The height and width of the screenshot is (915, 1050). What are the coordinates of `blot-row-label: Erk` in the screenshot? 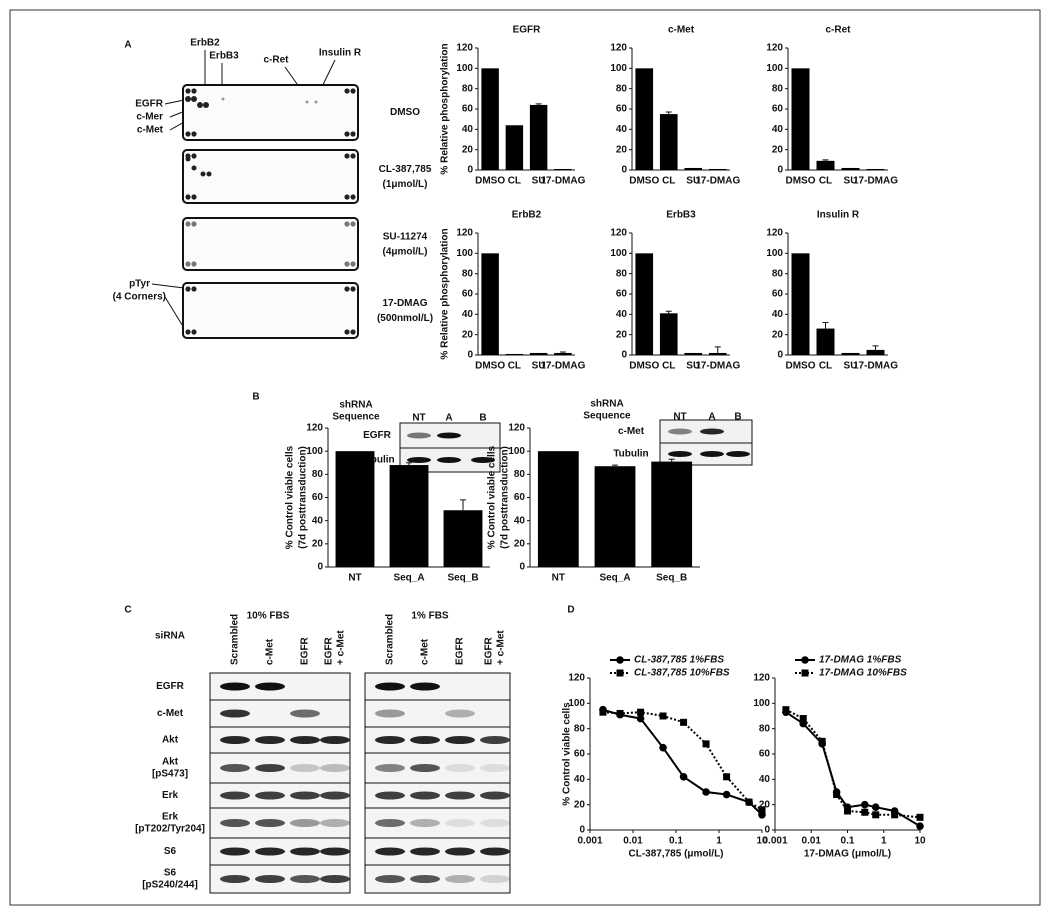 It's located at (170, 817).